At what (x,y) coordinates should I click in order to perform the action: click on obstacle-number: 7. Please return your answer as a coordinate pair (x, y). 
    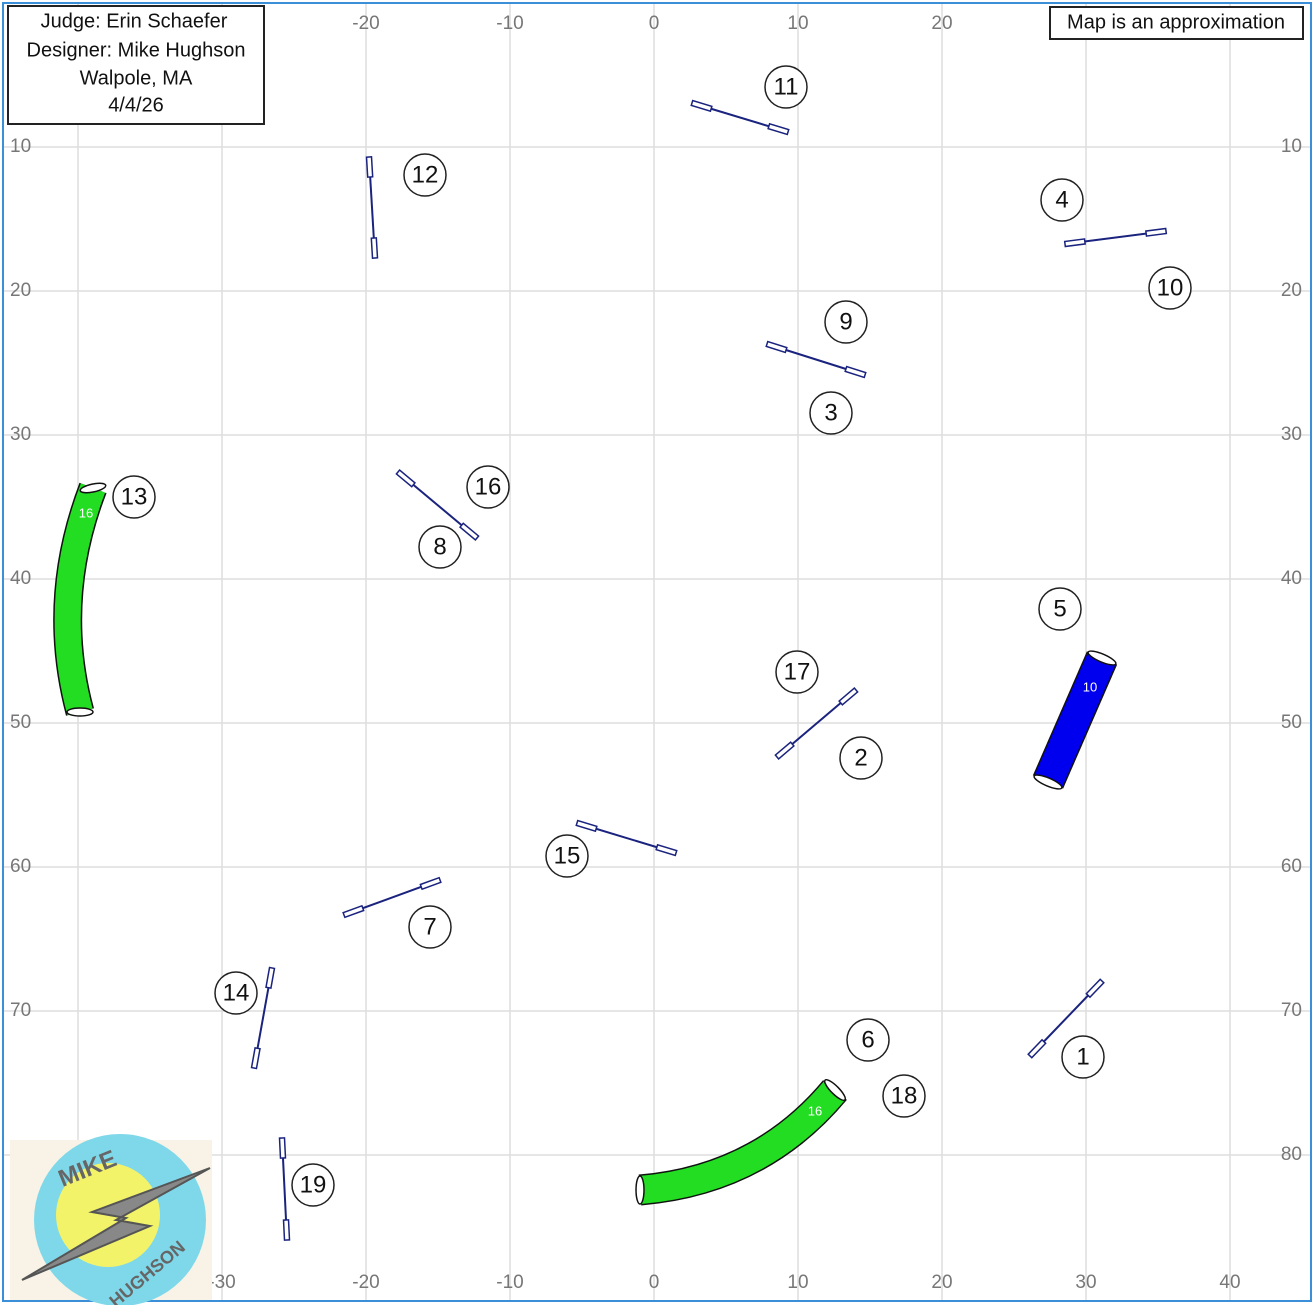
    Looking at the image, I should click on (429, 926).